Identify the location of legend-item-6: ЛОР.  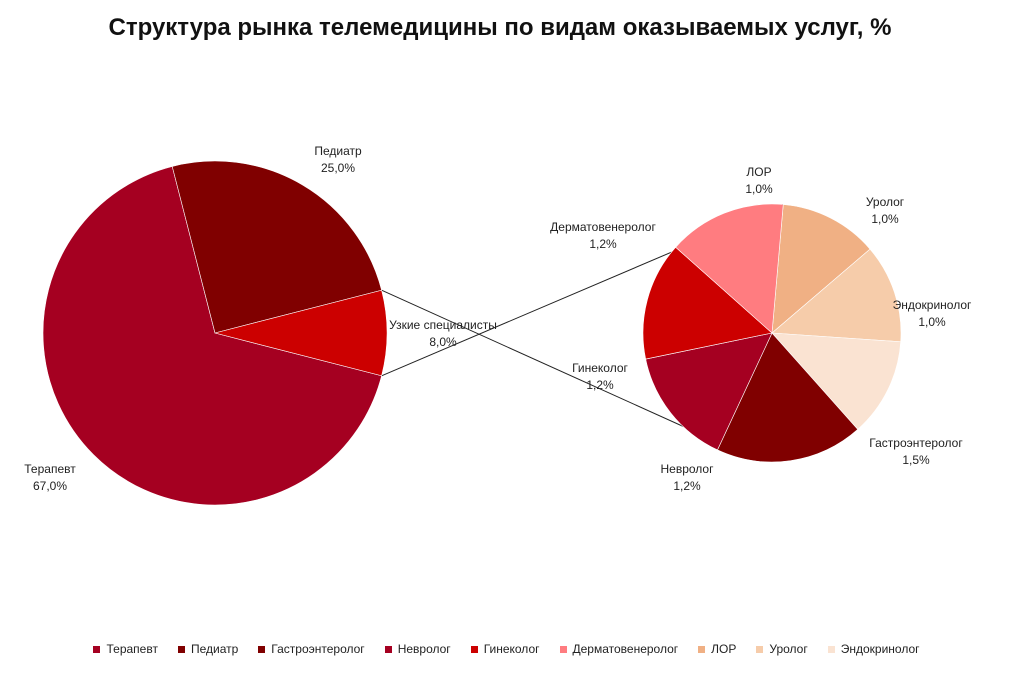
(717, 649).